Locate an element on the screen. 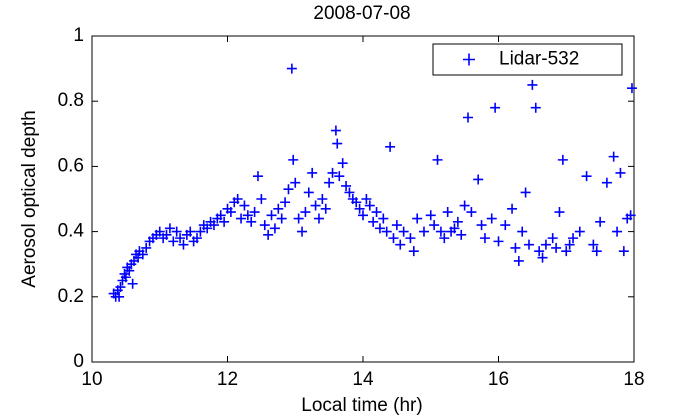 This screenshot has width=700, height=420. x-axis-label: Local time (hr) is located at coordinates (361, 405).